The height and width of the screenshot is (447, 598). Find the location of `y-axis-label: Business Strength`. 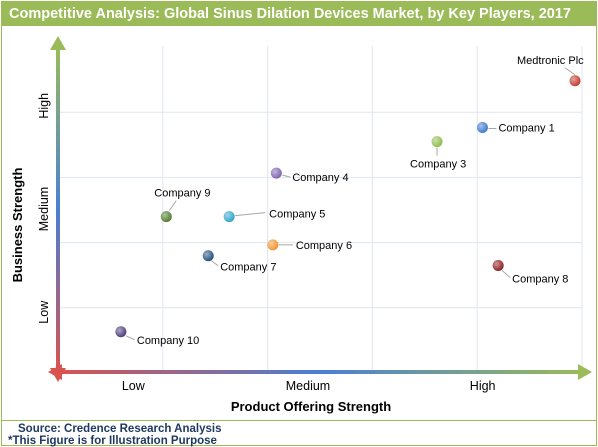

y-axis-label: Business Strength is located at coordinates (17, 225).